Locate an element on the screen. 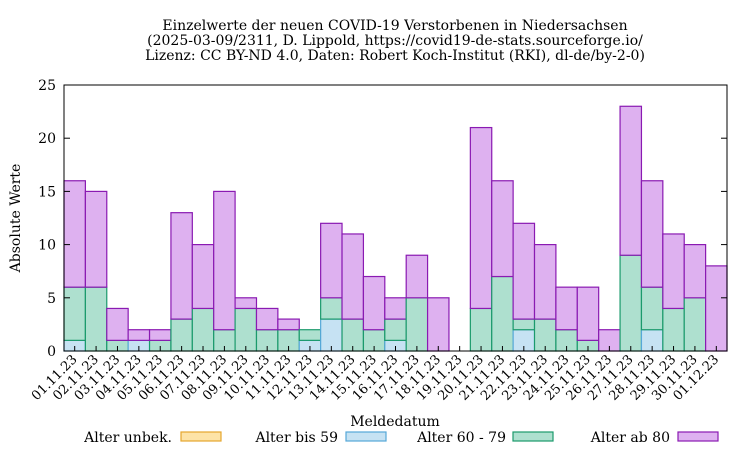 The height and width of the screenshot is (450, 750). legend-label: Alter ab 80 is located at coordinates (630, 438).